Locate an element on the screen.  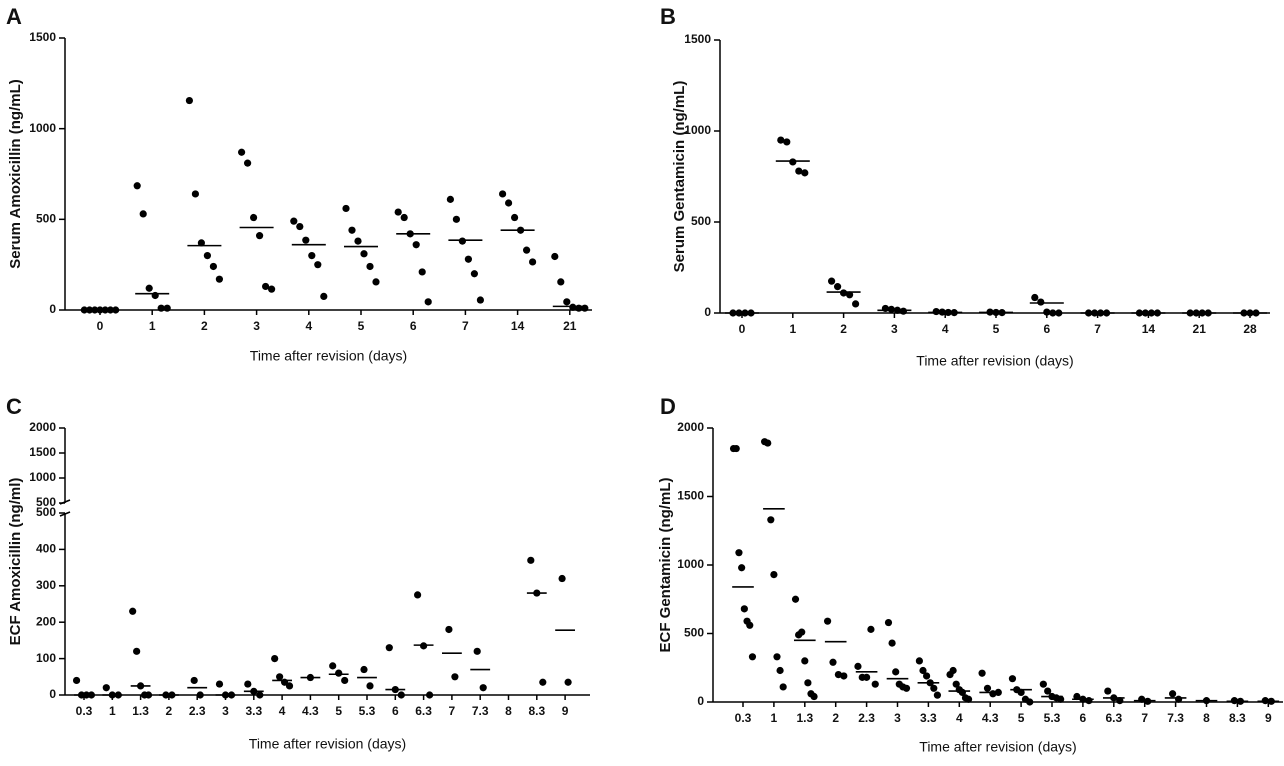
y-axis-label: Serum Amoxicillin (ng/mL) is located at coordinates (15, 173).